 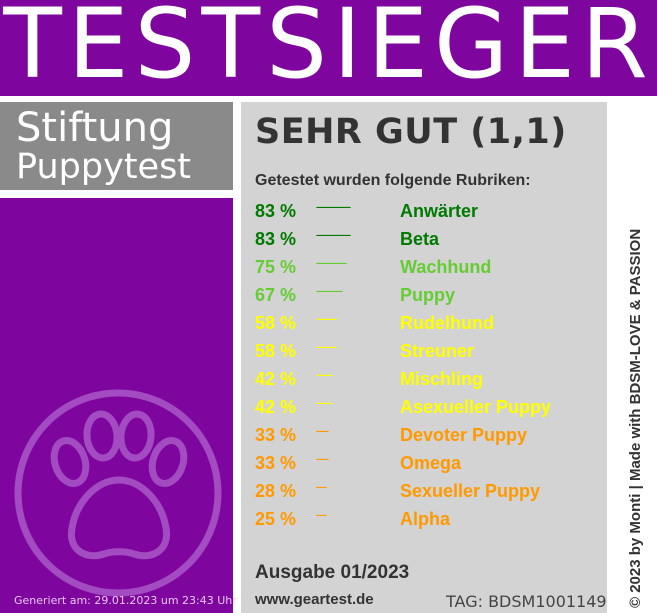 I want to click on paw-icon, so click(x=118, y=493).